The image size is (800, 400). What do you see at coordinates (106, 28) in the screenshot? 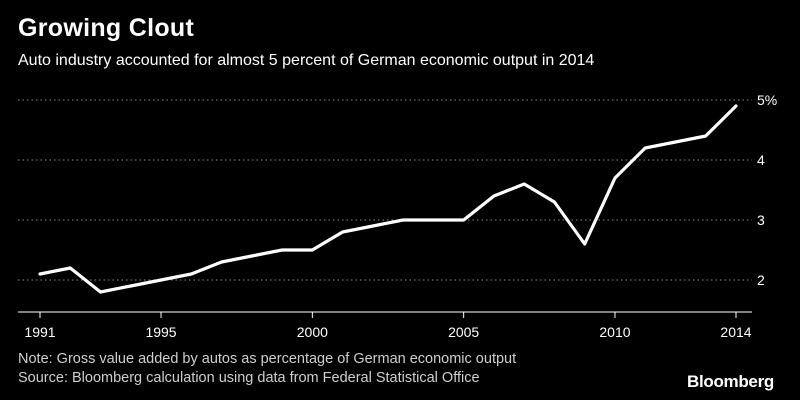
I see `chart-title: Growing Clout` at bounding box center [106, 28].